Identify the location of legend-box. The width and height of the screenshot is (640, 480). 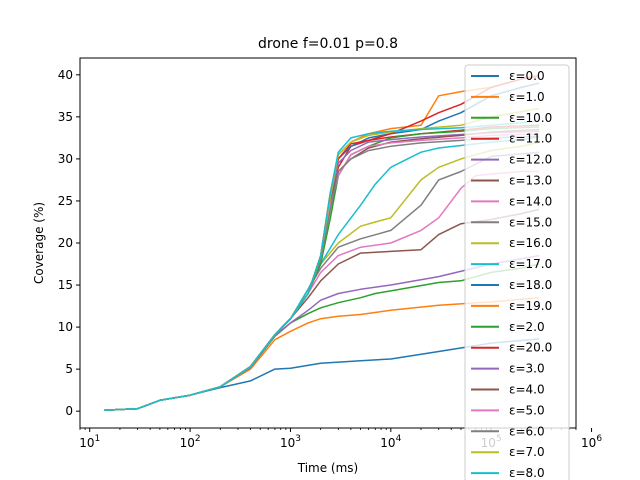
(517, 272).